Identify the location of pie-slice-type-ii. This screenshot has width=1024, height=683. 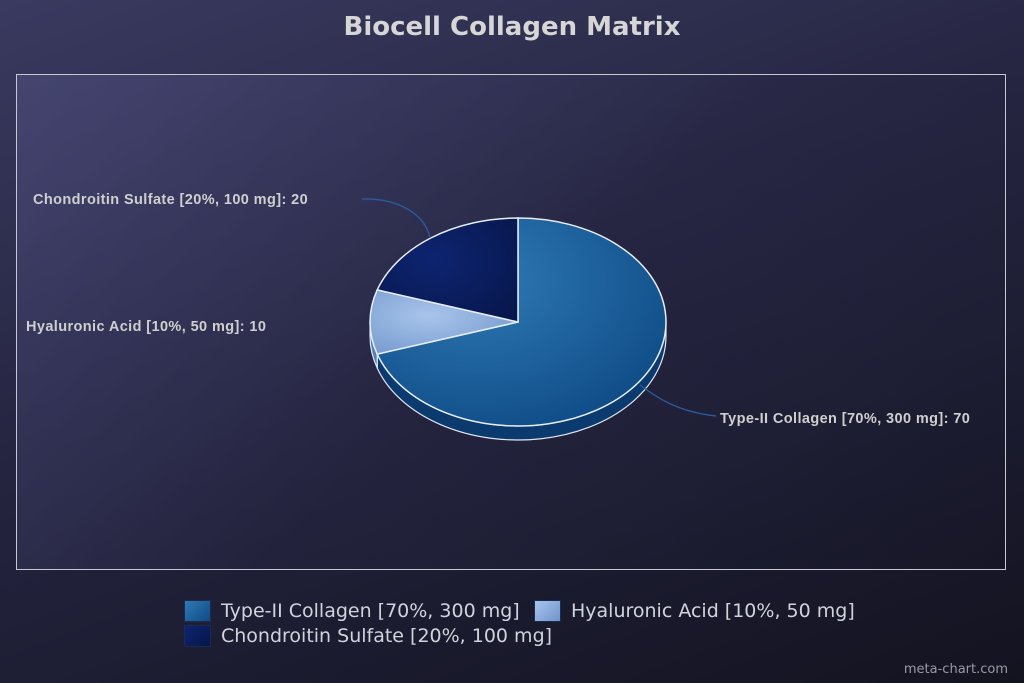
(521, 322).